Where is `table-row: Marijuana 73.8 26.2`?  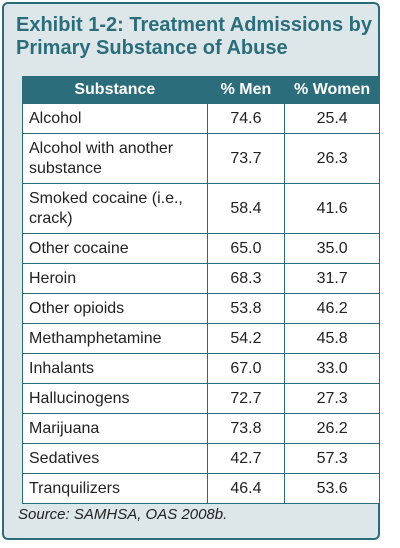
table-row: Marijuana 73.8 26.2 is located at coordinates (201, 428).